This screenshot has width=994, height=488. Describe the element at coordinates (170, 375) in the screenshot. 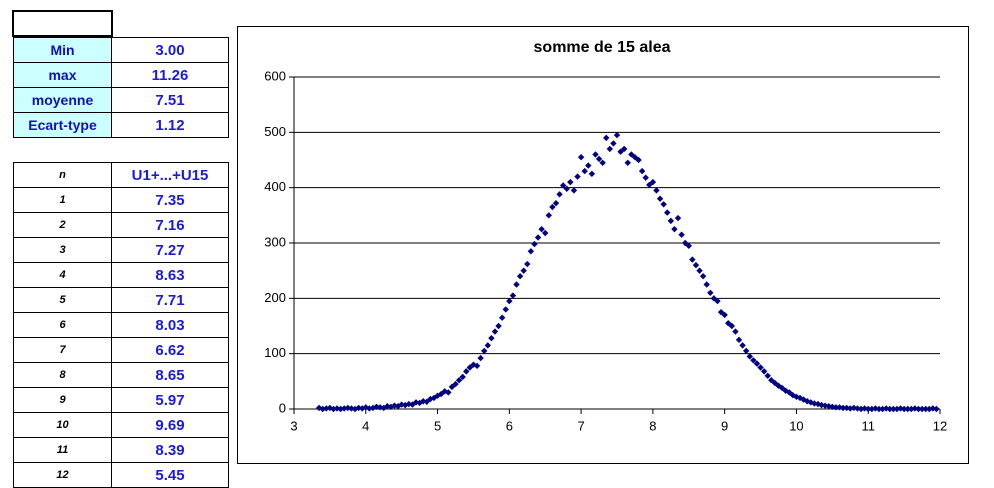

I see `cell: 8.65` at that location.